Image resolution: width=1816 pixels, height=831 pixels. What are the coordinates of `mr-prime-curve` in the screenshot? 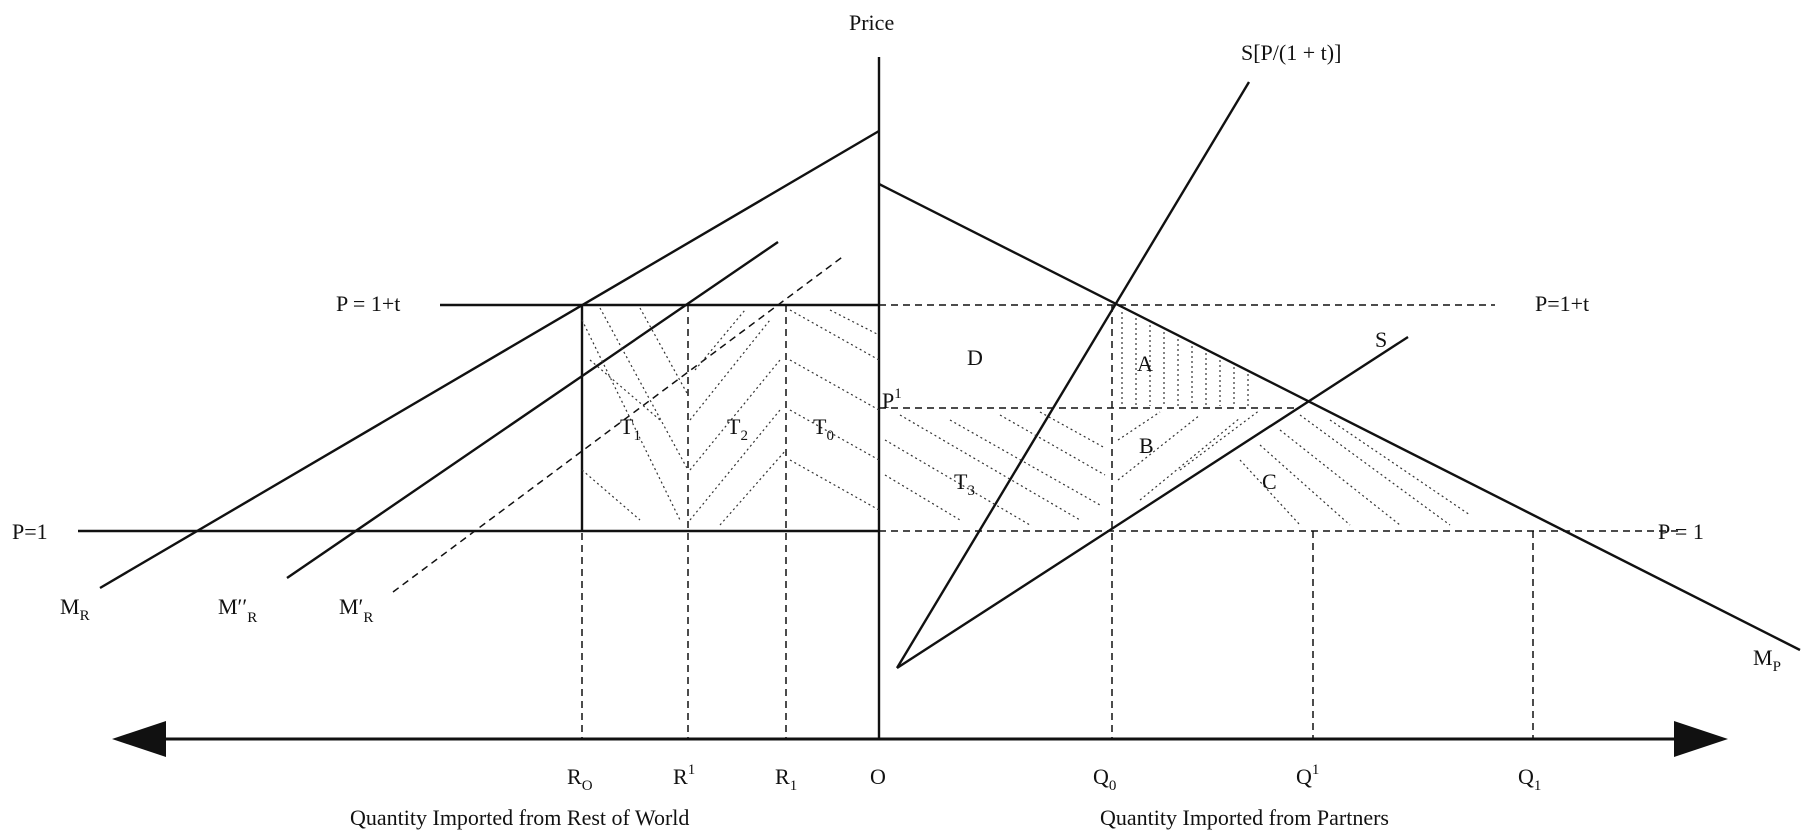 It's located at (619, 423).